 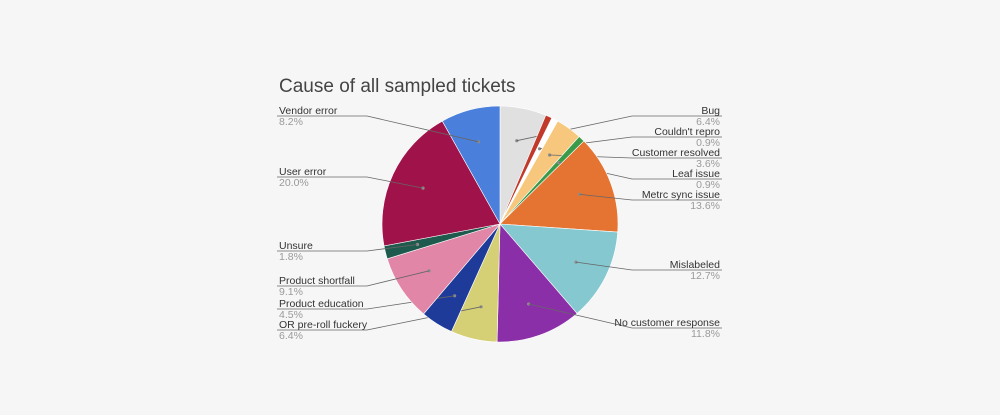 What do you see at coordinates (308, 111) in the screenshot?
I see `slice-label-name: Vendor error` at bounding box center [308, 111].